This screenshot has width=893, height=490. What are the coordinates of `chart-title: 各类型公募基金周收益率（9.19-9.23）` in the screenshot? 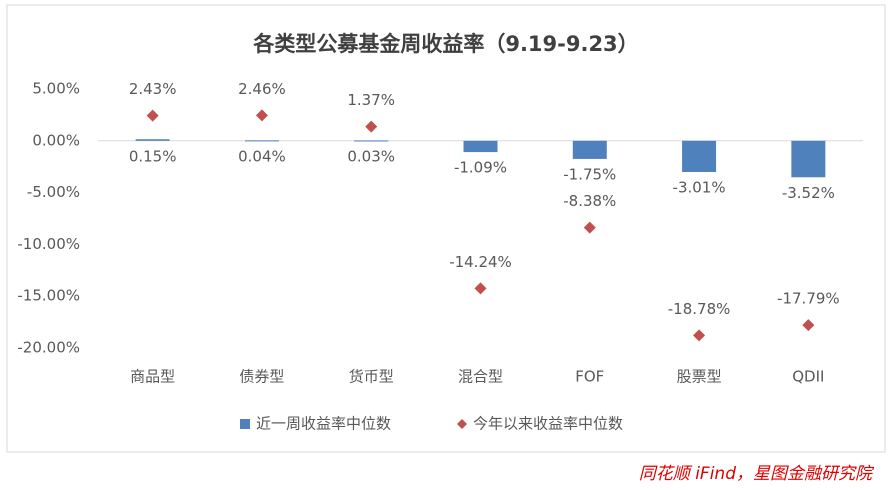 It's located at (445, 44).